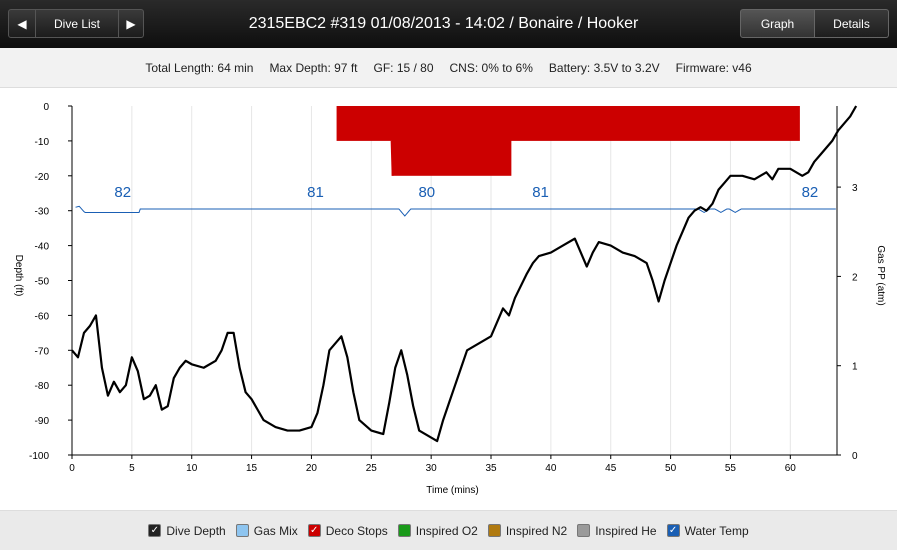 The image size is (897, 550). I want to click on x-tick-label: 0, so click(72, 468).